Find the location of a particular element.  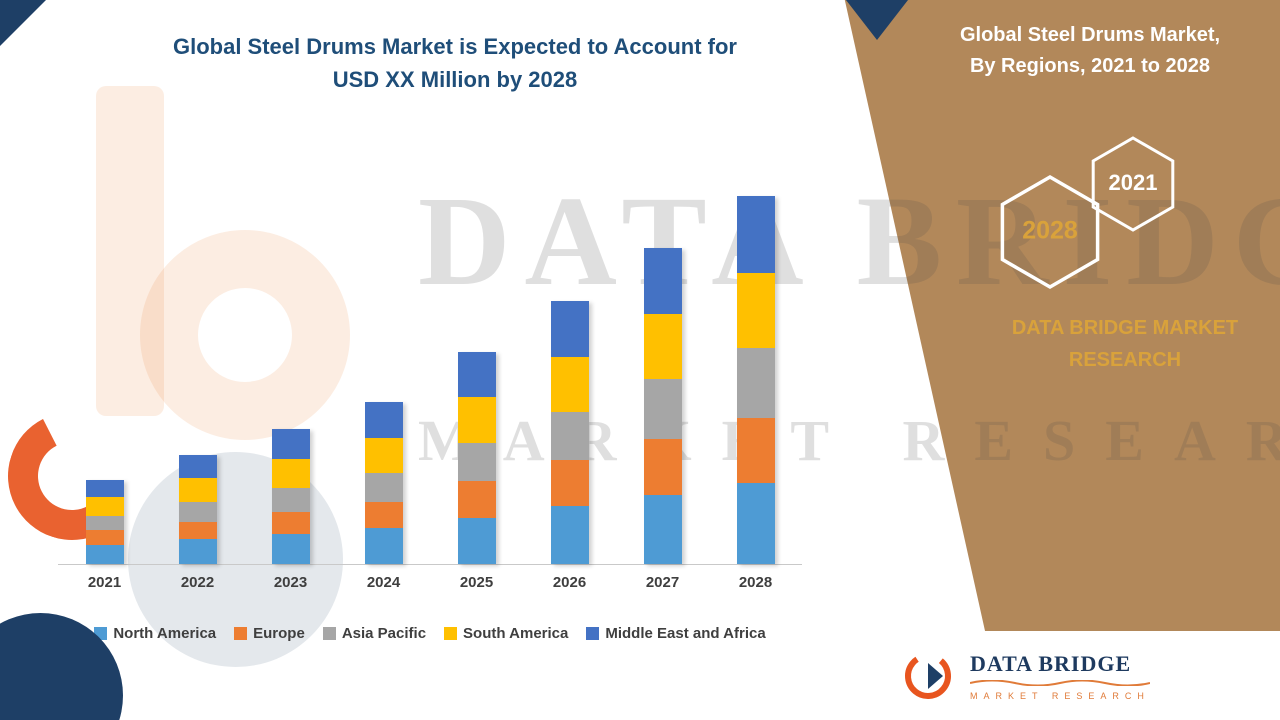

legend-label: South America is located at coordinates (516, 633).